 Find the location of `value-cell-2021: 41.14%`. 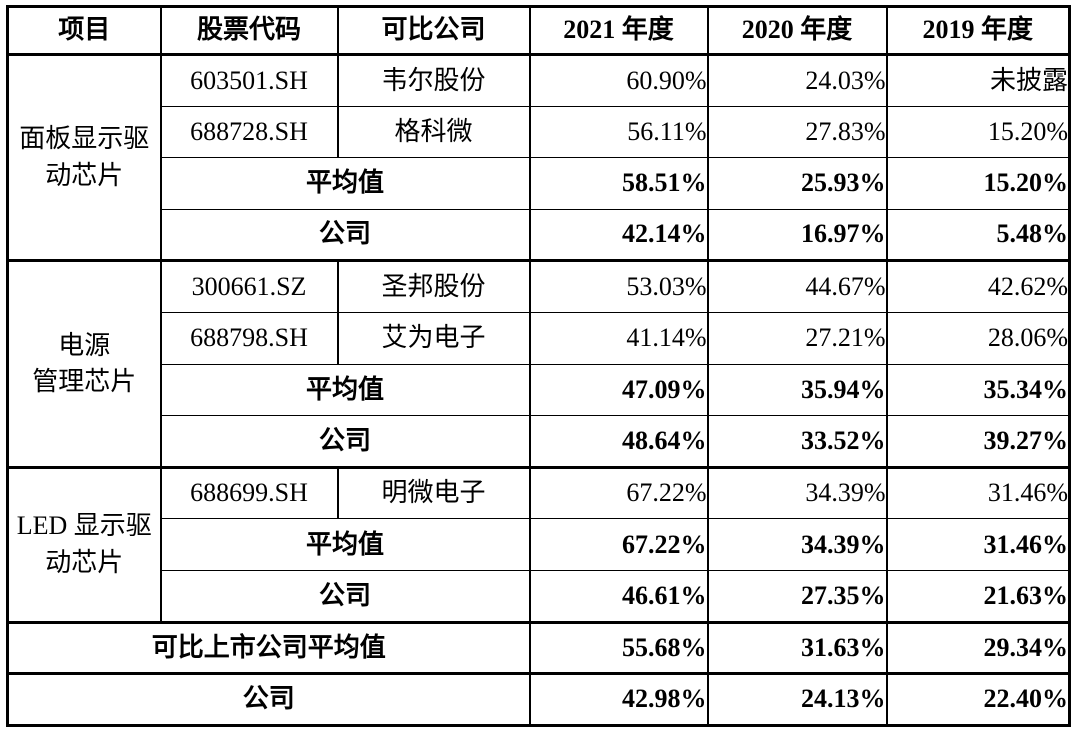

value-cell-2021: 41.14% is located at coordinates (618, 338).